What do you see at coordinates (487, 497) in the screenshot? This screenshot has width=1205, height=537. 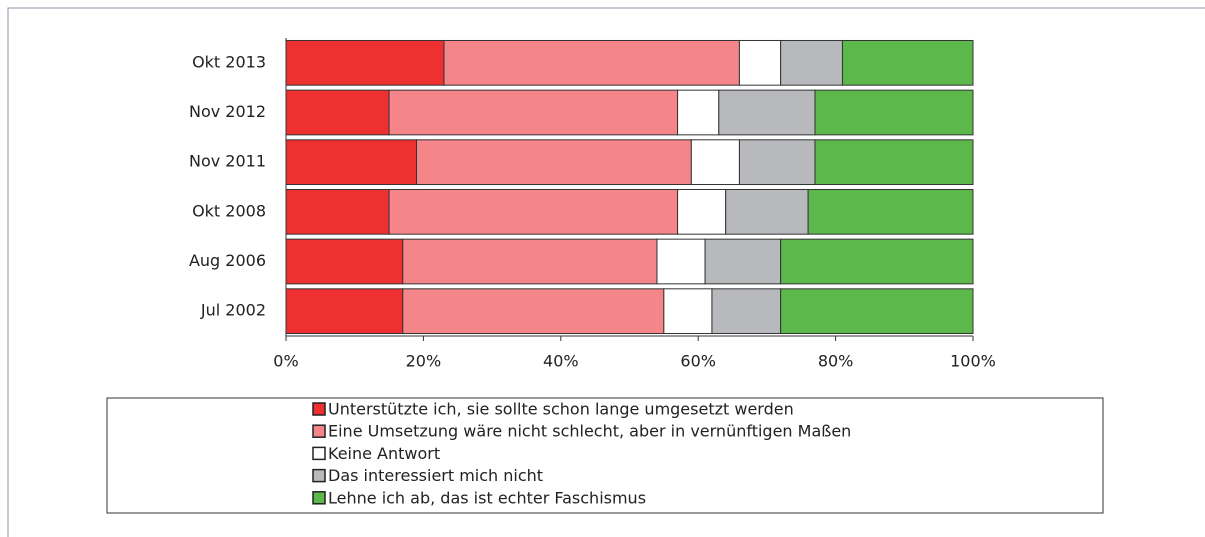 I see `legend-label: Lehne ich ab, das ist echter Faschismus` at bounding box center [487, 497].